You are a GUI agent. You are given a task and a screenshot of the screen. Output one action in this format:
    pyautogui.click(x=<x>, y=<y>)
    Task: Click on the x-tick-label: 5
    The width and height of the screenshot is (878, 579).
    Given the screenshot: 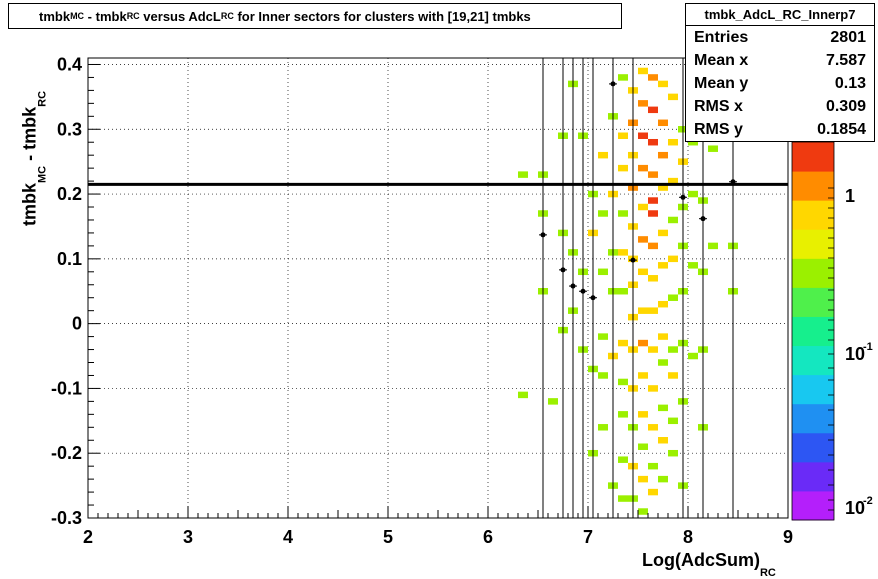 What is the action you would take?
    pyautogui.click(x=388, y=537)
    